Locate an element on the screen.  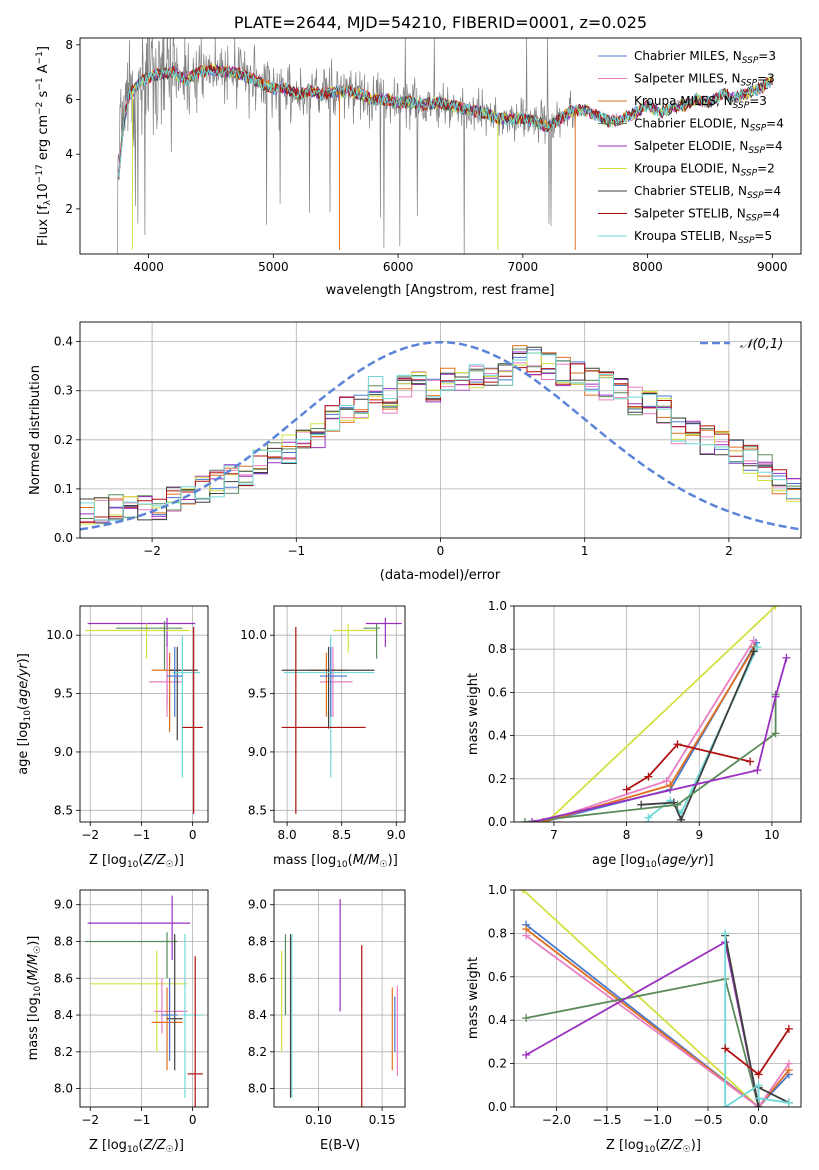
mass-vs-z-axes-plot is located at coordinates (144, 1001).